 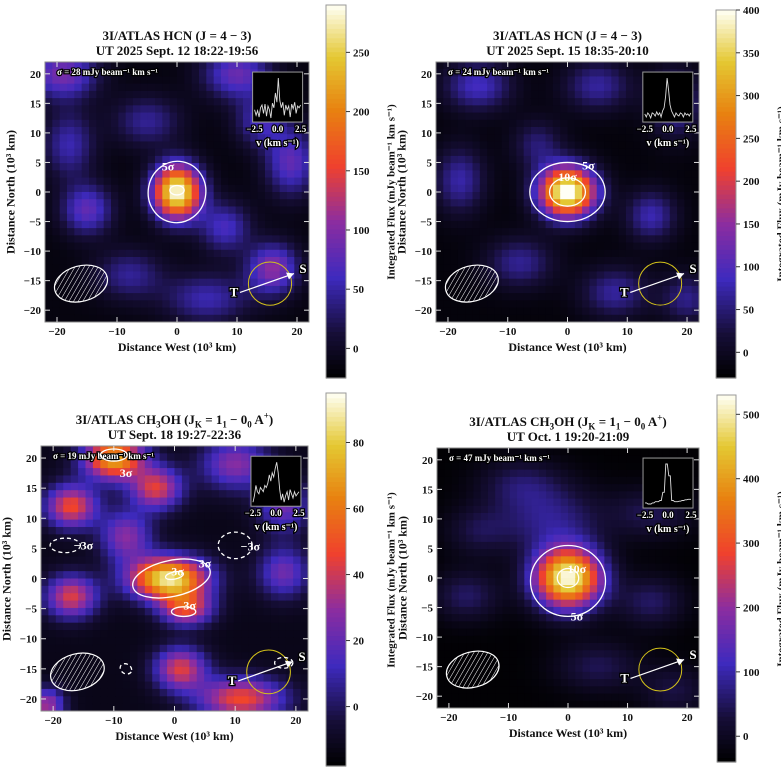 I want to click on y-tick-label: 5, so click(x=35, y=549).